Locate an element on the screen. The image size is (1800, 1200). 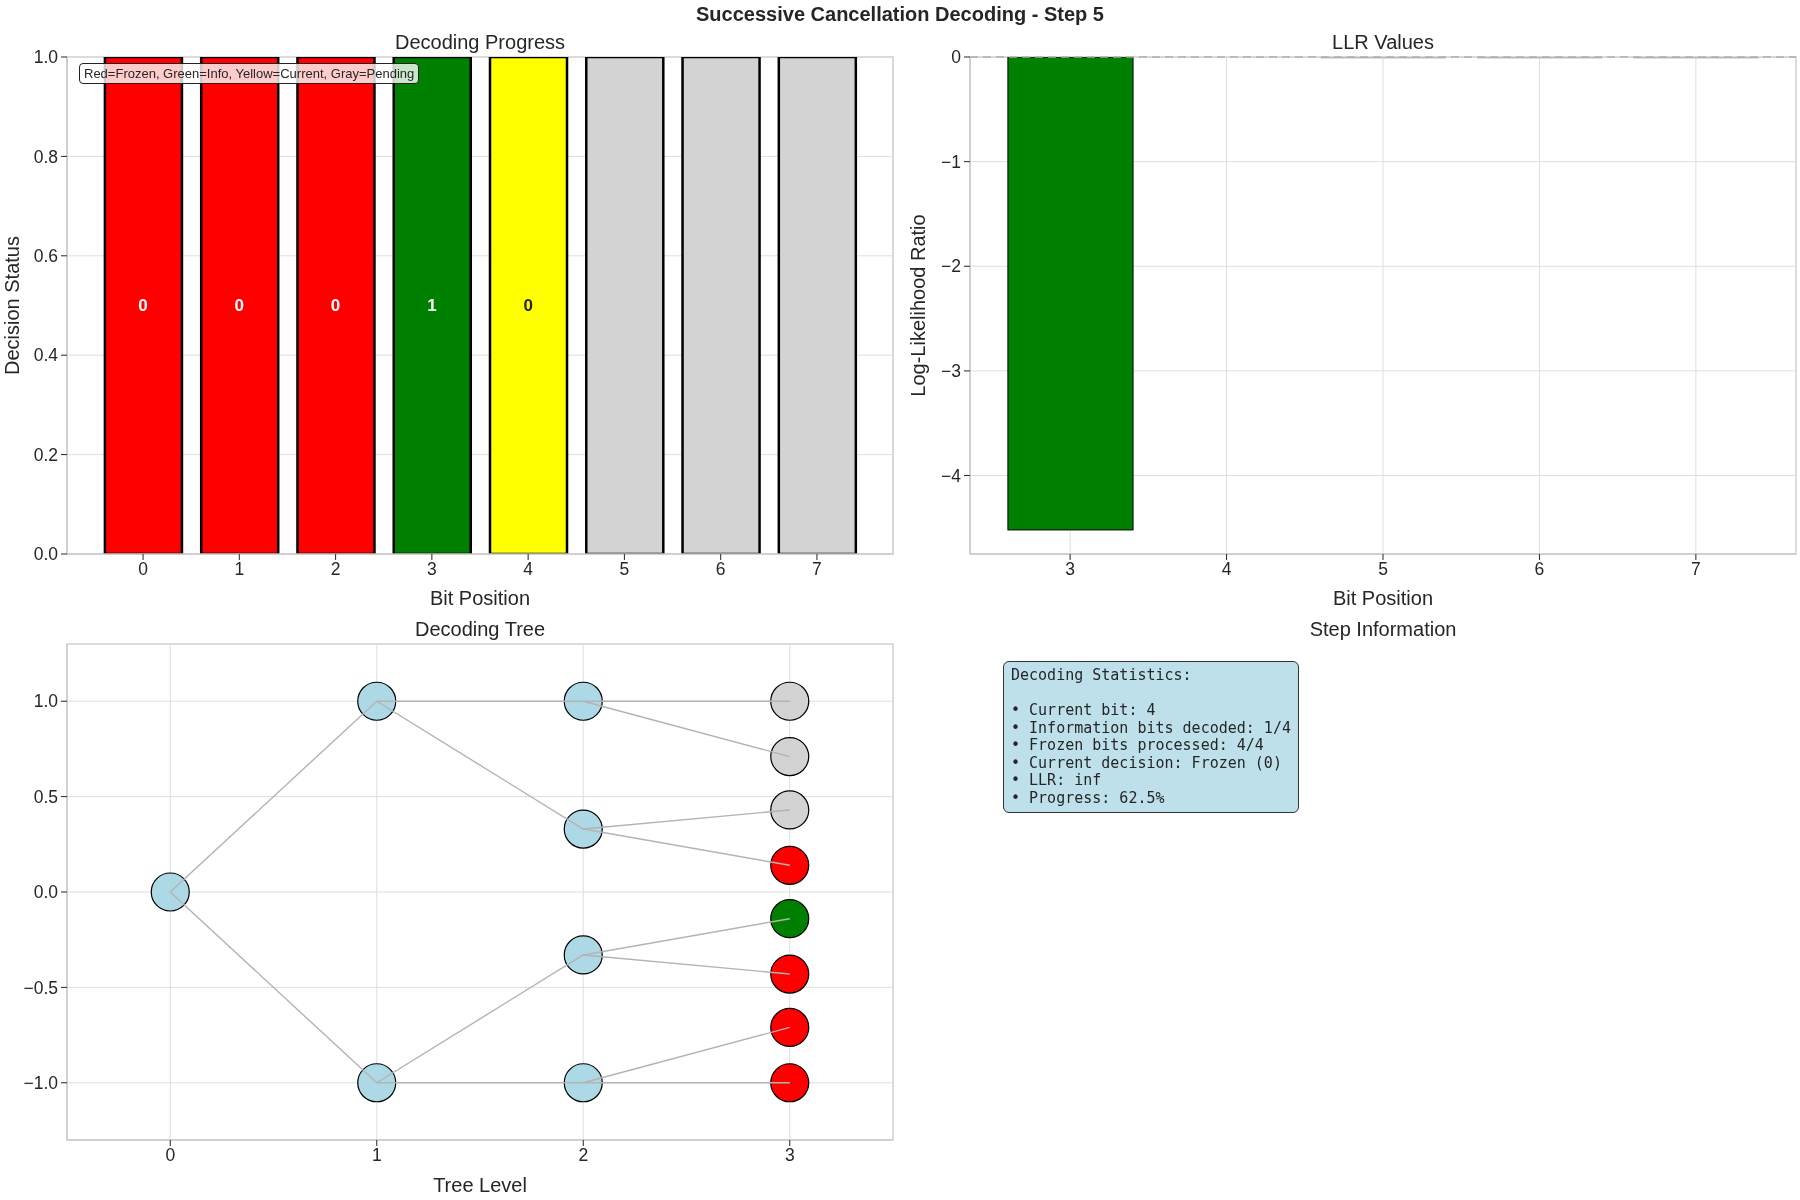
chart-title: LLR Values is located at coordinates (1383, 42).